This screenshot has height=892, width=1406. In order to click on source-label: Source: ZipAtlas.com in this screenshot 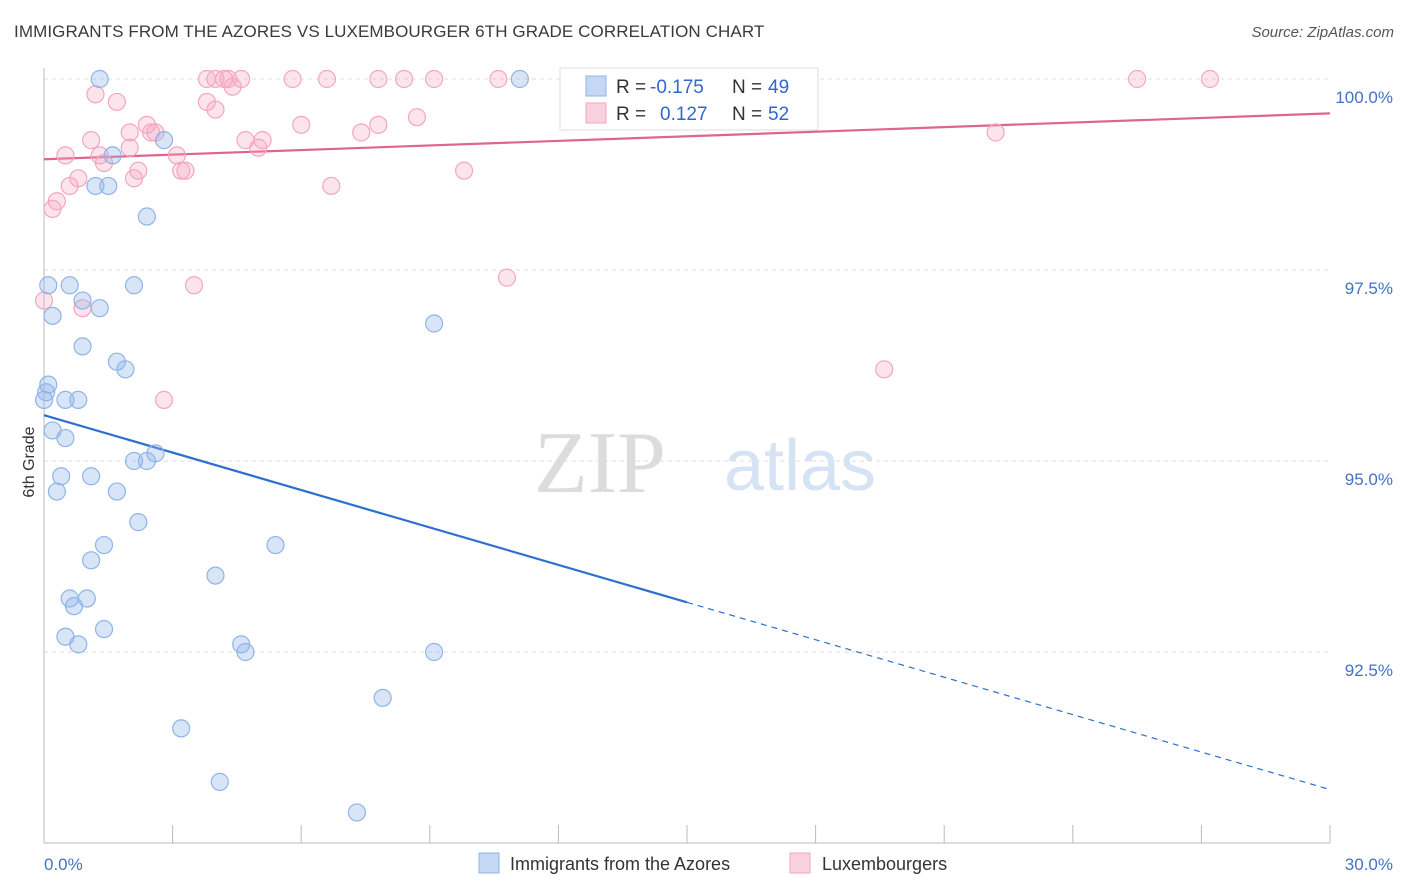, I will do `click(1322, 32)`.